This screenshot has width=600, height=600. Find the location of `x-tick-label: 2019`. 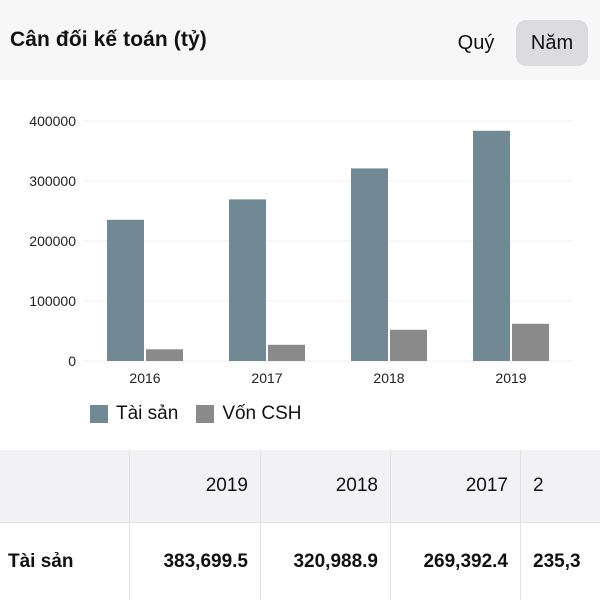

x-tick-label: 2019 is located at coordinates (510, 378).